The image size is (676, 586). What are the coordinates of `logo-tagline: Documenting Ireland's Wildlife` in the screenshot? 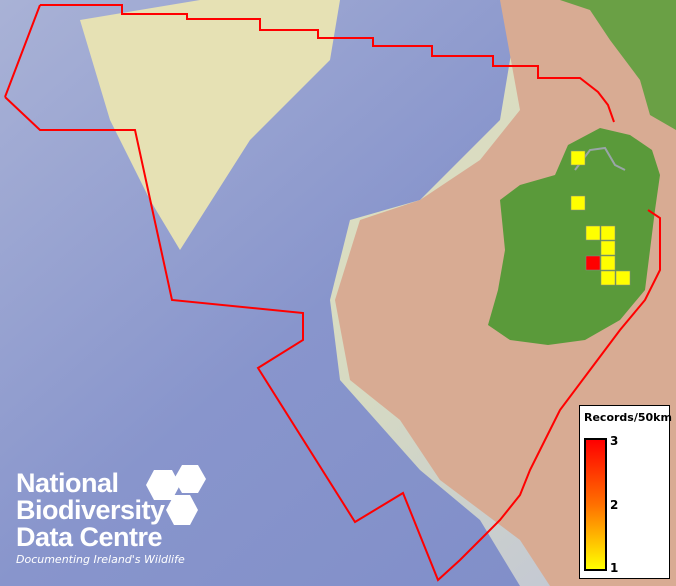 It's located at (100, 559).